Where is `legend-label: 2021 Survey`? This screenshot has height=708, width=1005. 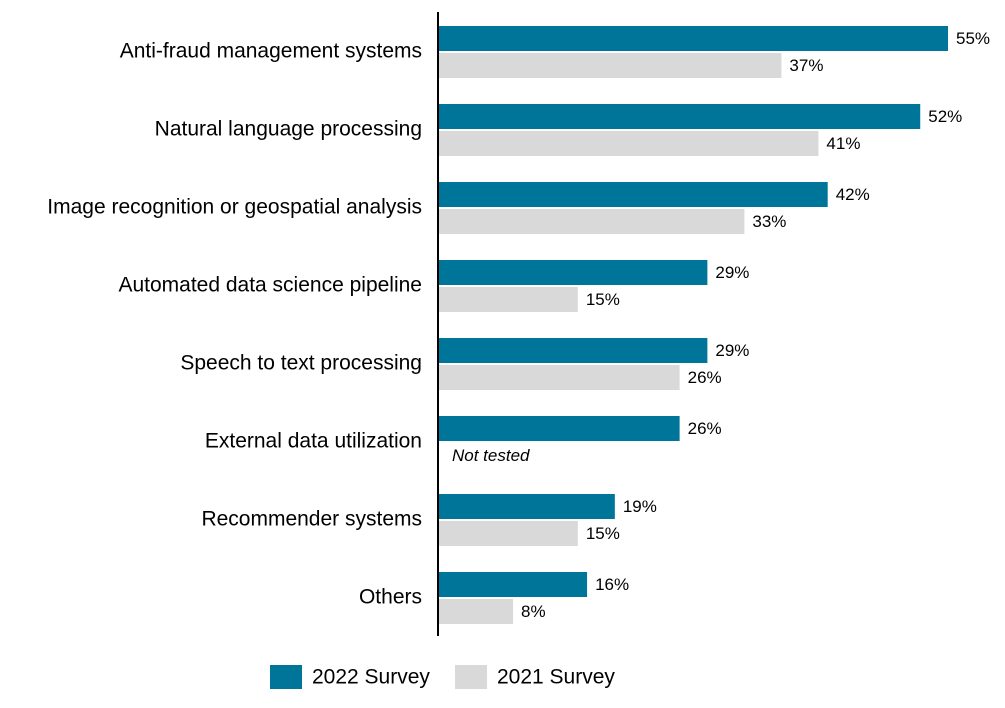 legend-label: 2021 Survey is located at coordinates (556, 677).